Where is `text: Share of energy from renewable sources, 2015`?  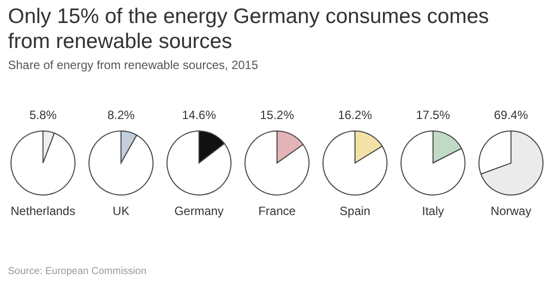 text: Share of energy from renewable sources, 2015 is located at coordinates (134, 65).